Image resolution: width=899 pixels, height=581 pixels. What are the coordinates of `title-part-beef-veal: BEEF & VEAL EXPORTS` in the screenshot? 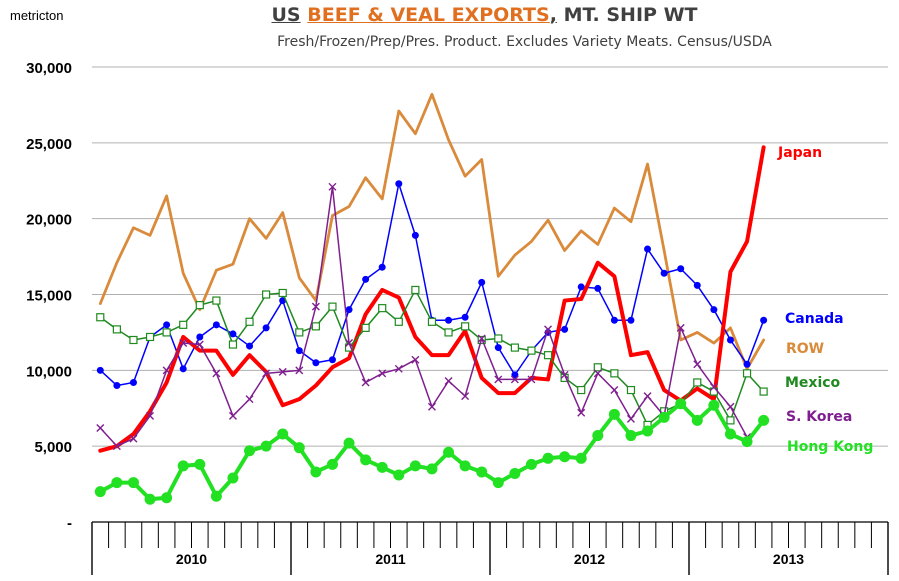 It's located at (428, 15).